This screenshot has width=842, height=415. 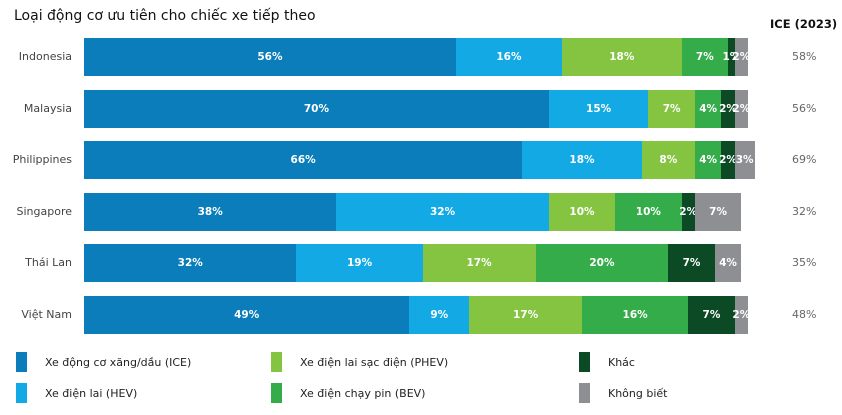 I want to click on legend-item: Xe điện lai (HEV), so click(x=76, y=393).